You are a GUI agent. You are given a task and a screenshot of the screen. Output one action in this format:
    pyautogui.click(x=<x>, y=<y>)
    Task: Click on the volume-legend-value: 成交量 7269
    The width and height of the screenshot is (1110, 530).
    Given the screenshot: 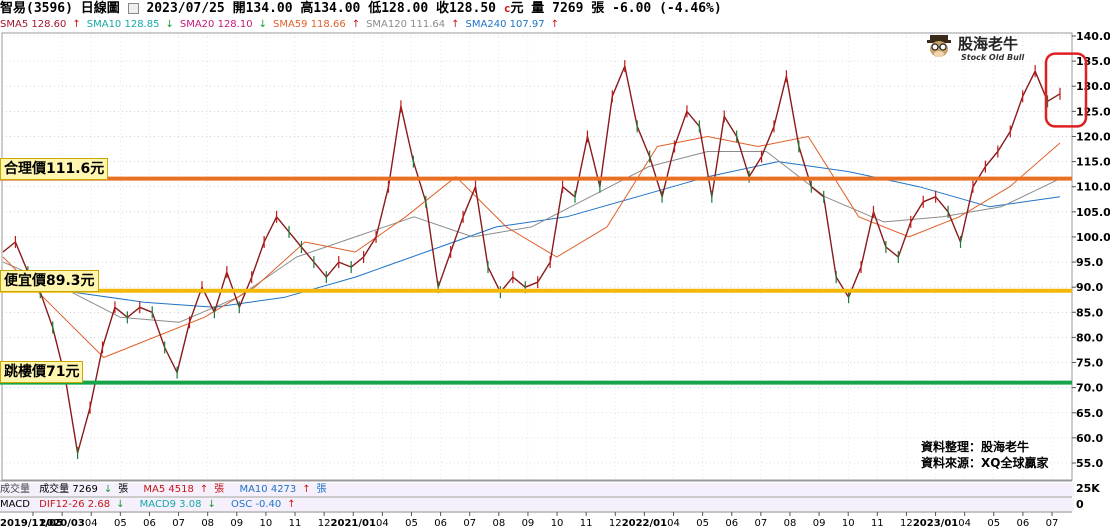 What is the action you would take?
    pyautogui.click(x=68, y=489)
    